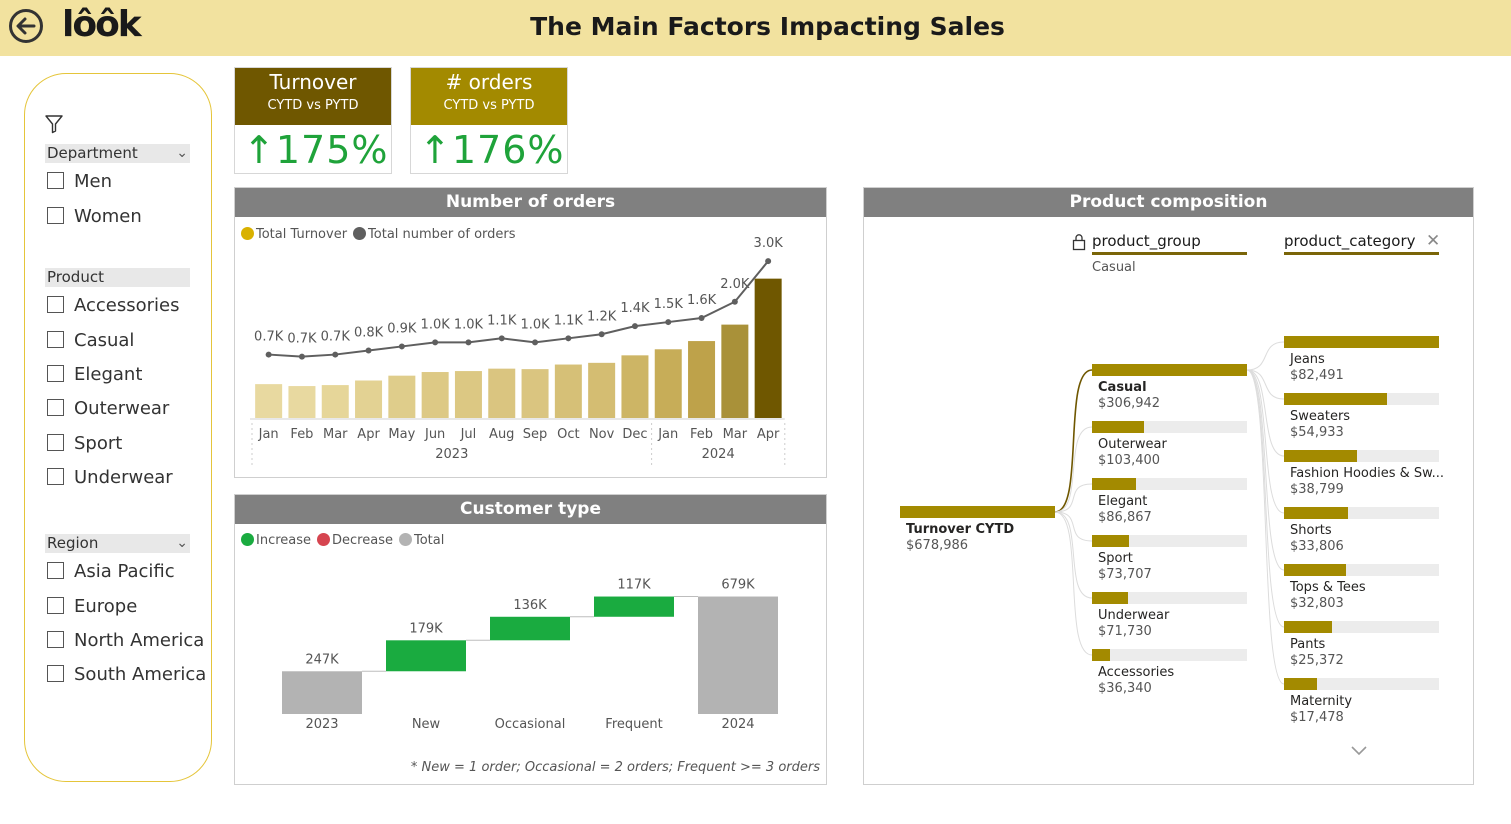 The image size is (1511, 824). What do you see at coordinates (111, 572) in the screenshot?
I see `slicer-option-asia-pacific: Asia Pacific` at bounding box center [111, 572].